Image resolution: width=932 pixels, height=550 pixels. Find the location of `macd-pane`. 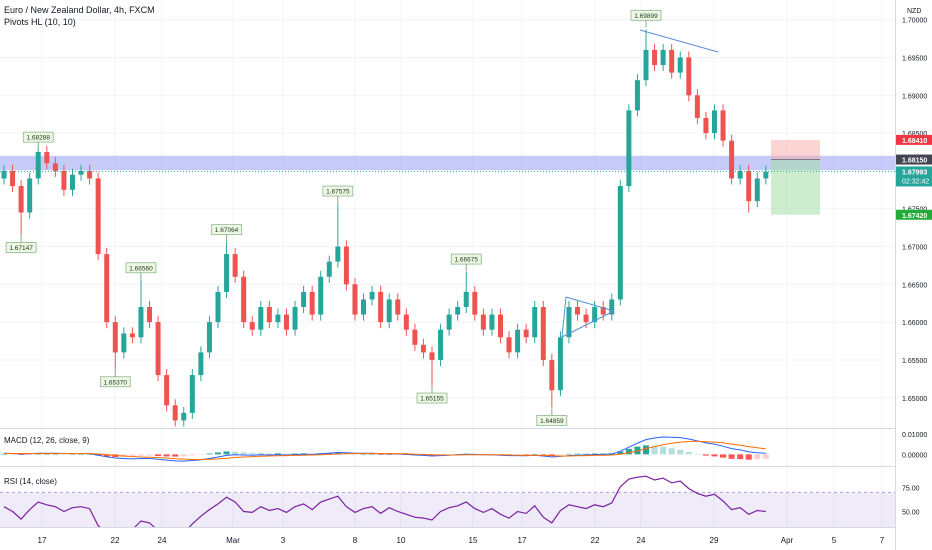

macd-pane is located at coordinates (385, 449).